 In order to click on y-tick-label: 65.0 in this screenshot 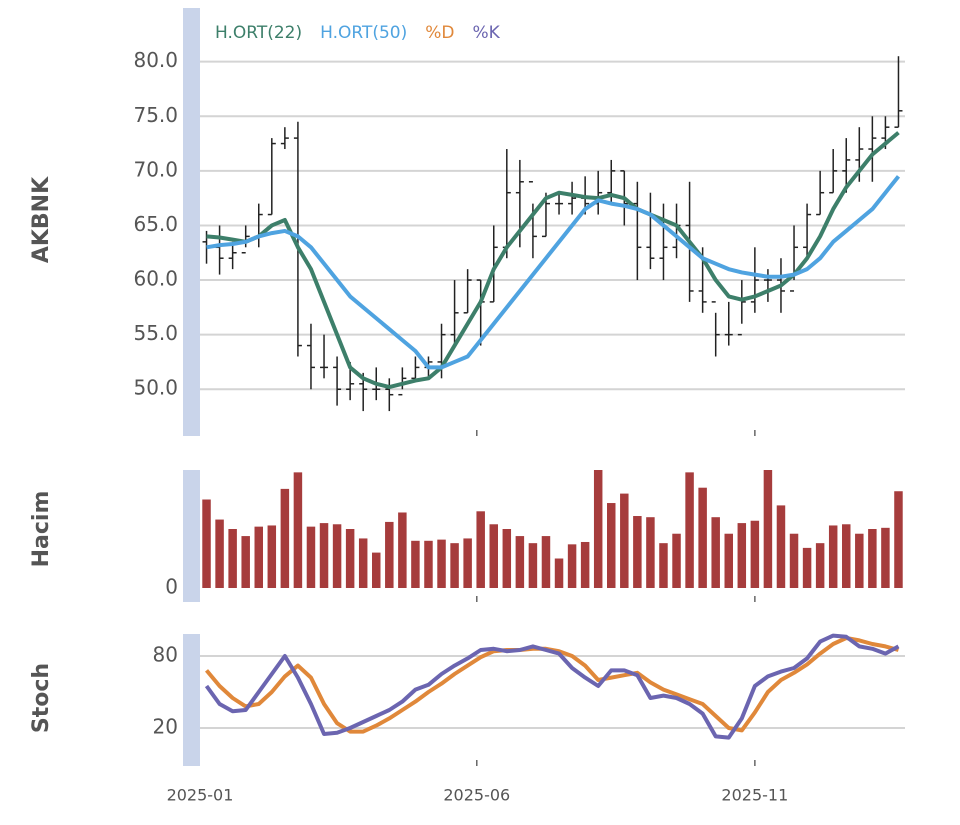, I will do `click(155, 224)`.